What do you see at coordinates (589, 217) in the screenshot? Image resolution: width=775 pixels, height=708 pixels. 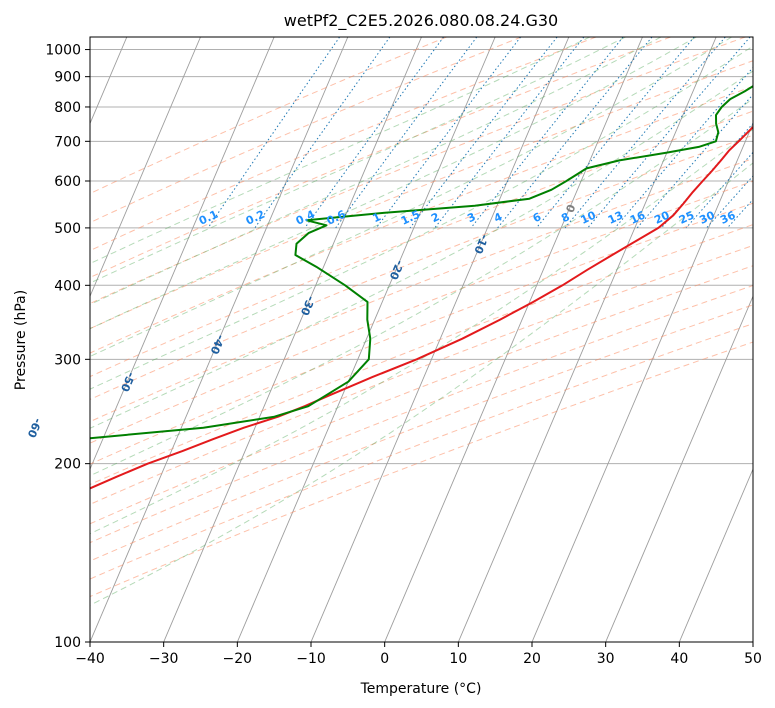 I see `mixing-ratio-label: 10` at bounding box center [589, 217].